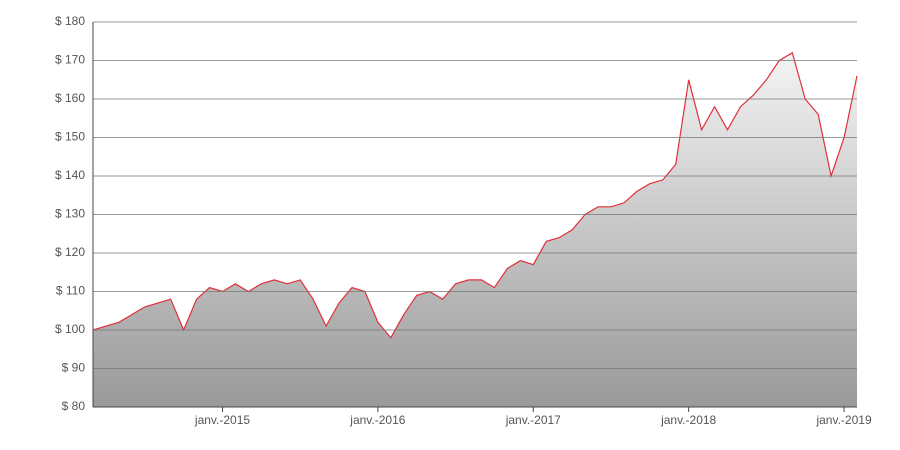  What do you see at coordinates (533, 420) in the screenshot?
I see `x-tick-label: janv.-2017` at bounding box center [533, 420].